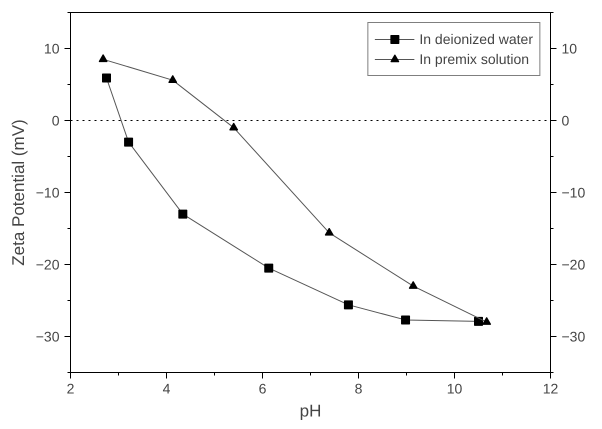 The image size is (602, 429). I want to click on x-tick-label: 12, so click(550, 388).